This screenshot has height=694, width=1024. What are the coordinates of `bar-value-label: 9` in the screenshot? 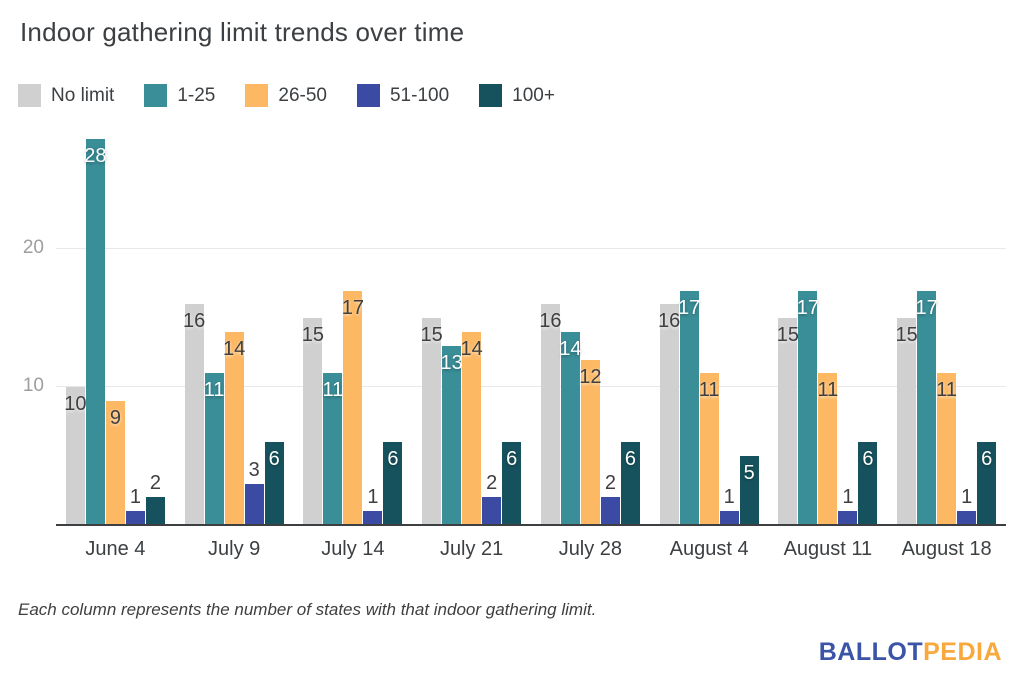 It's located at (115, 417).